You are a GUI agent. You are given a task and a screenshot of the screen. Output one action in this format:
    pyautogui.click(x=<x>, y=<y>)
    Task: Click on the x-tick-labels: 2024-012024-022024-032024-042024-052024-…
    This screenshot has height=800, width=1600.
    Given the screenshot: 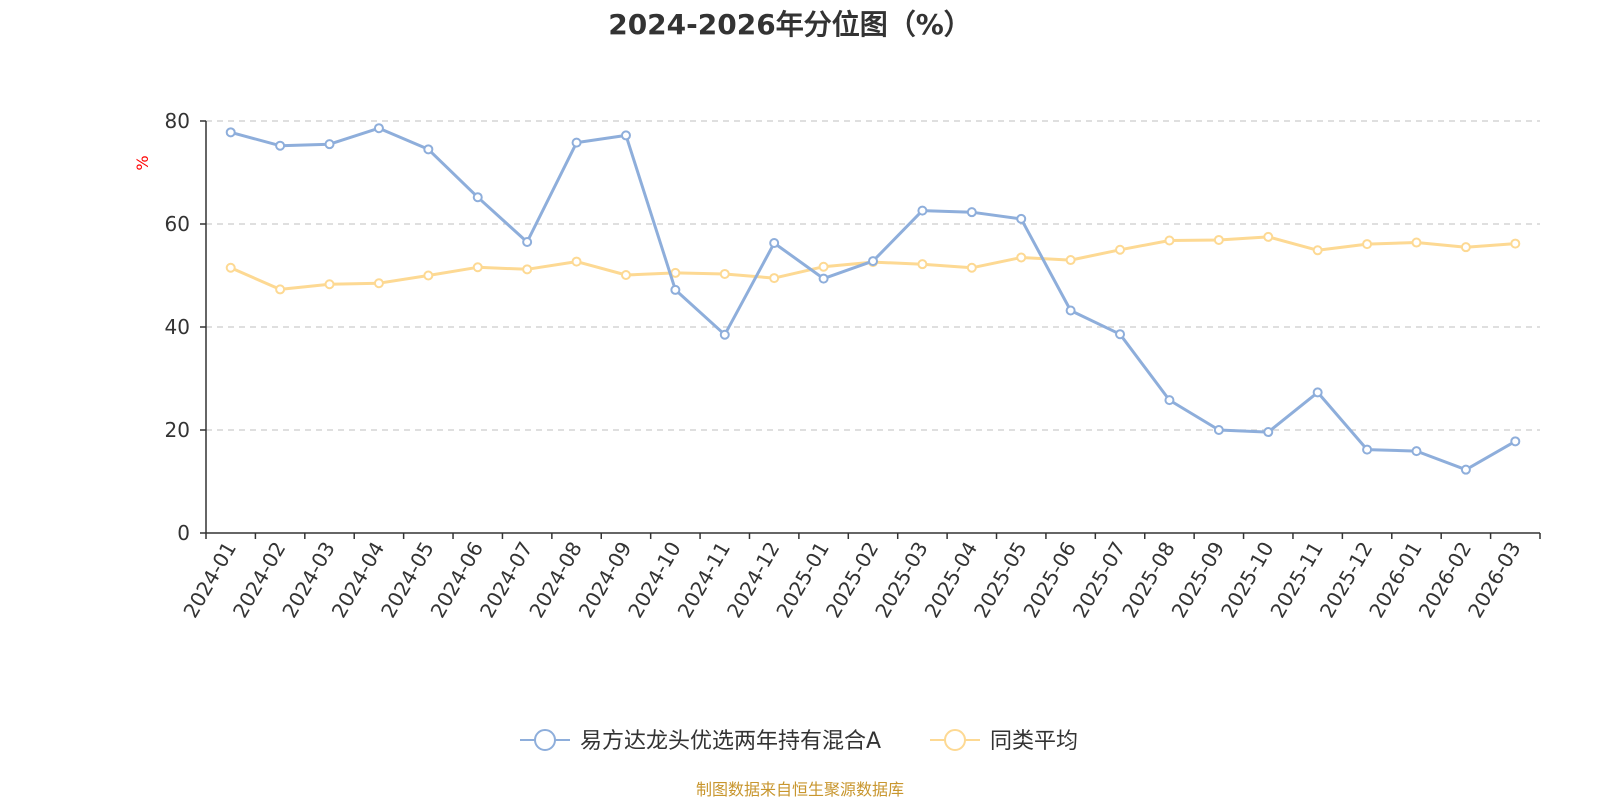 What is the action you would take?
    pyautogui.click(x=859, y=577)
    